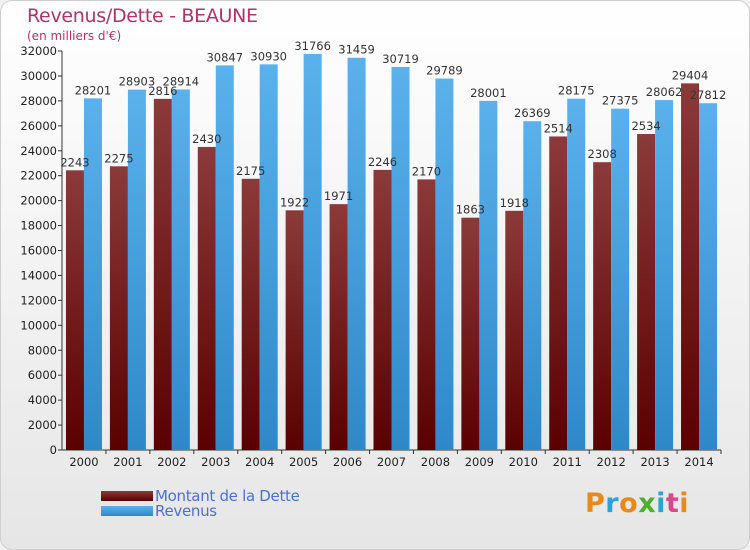 Image resolution: width=750 pixels, height=550 pixels. What do you see at coordinates (38, 151) in the screenshot?
I see `y-tick-label: 24000` at bounding box center [38, 151].